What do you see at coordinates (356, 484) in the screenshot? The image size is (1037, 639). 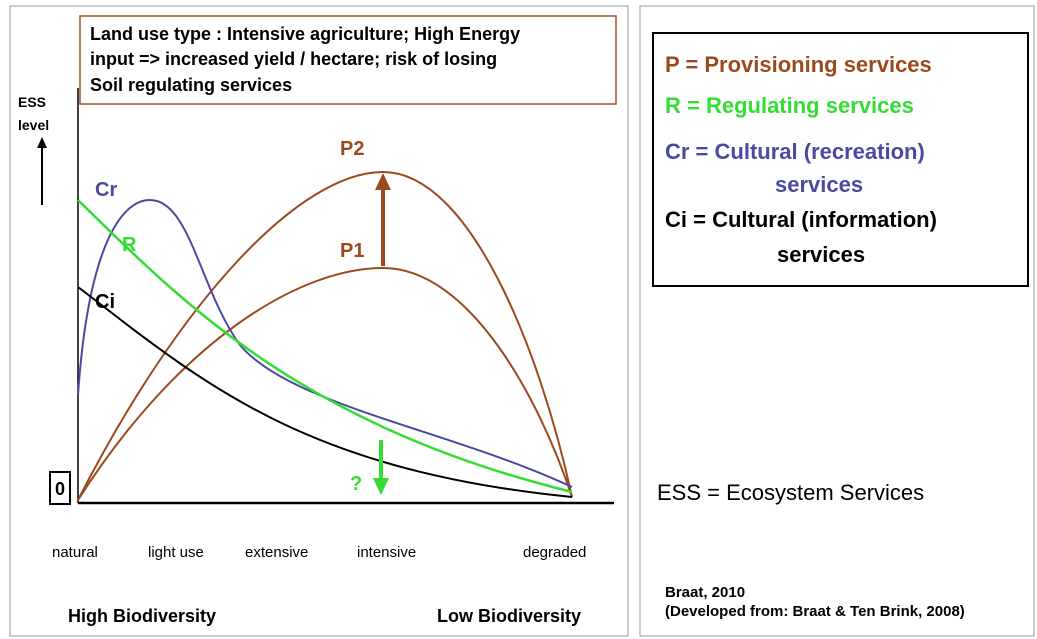 I see `curve-label: ?` at bounding box center [356, 484].